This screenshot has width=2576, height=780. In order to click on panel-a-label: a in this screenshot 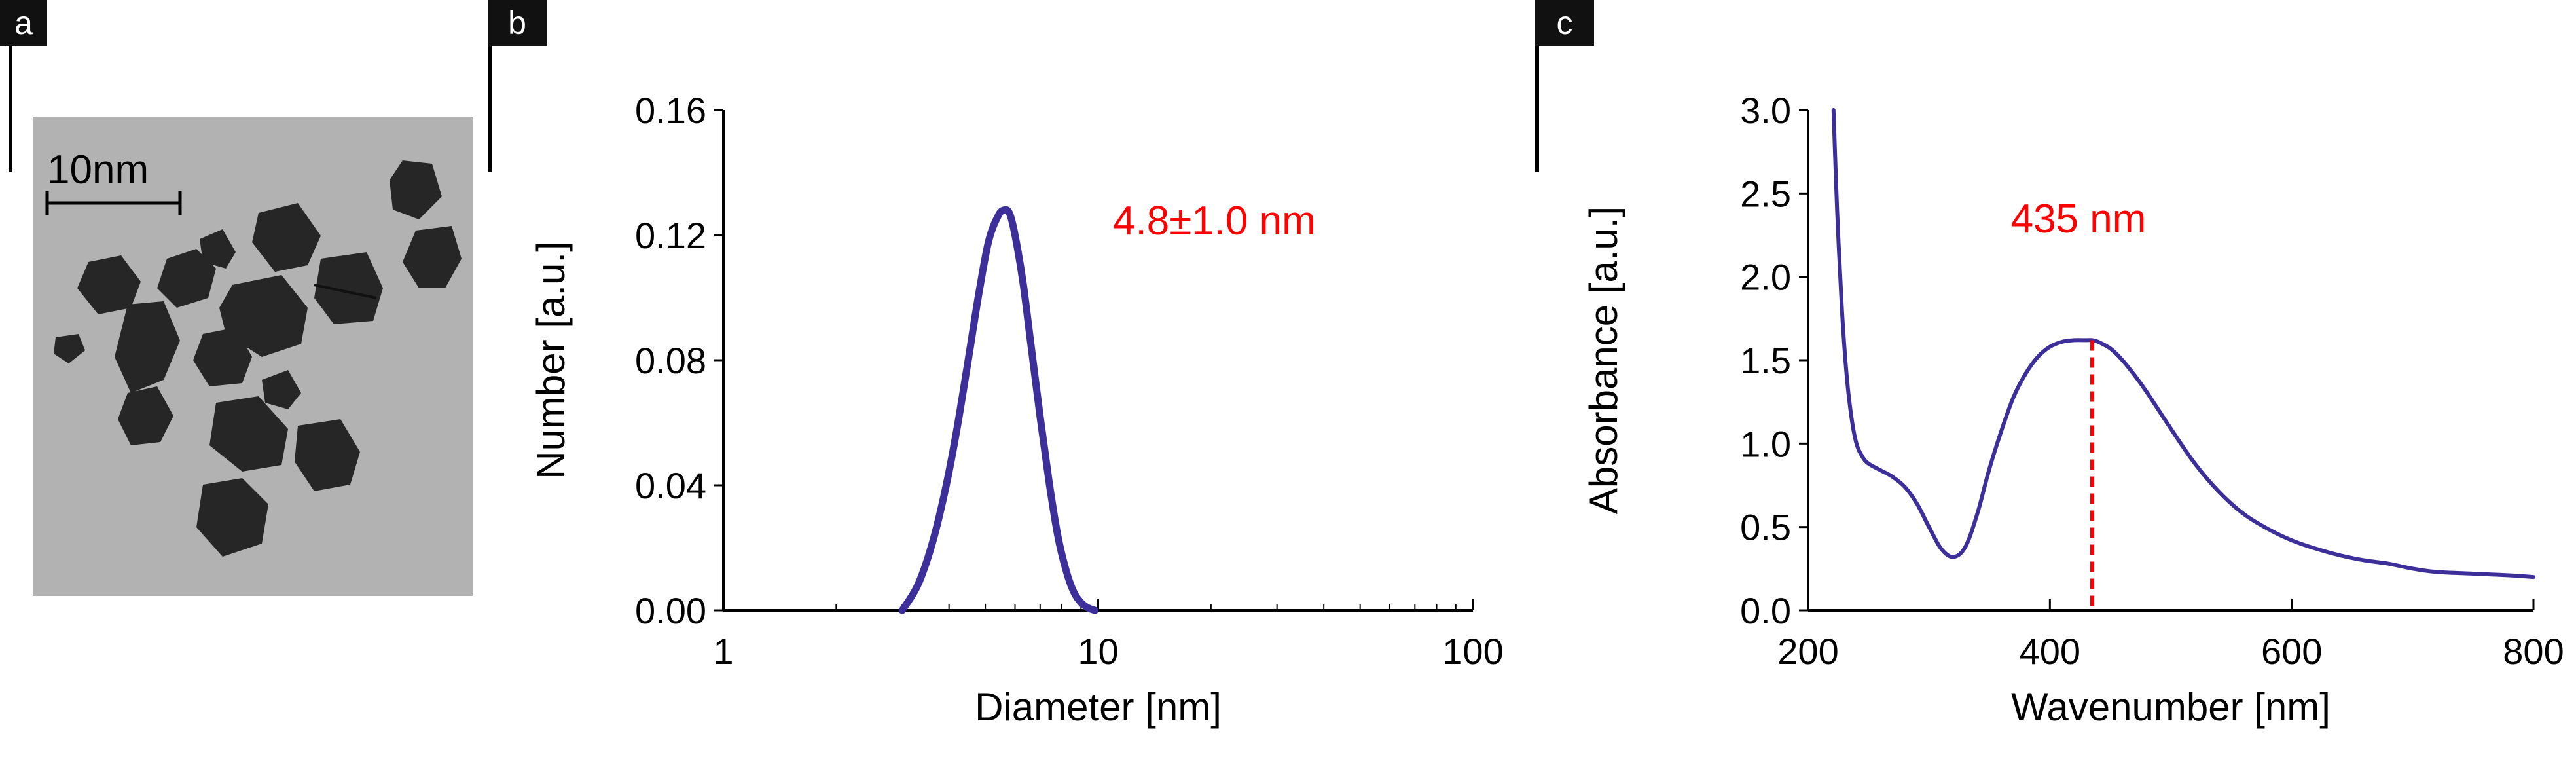, I will do `click(23, 23)`.